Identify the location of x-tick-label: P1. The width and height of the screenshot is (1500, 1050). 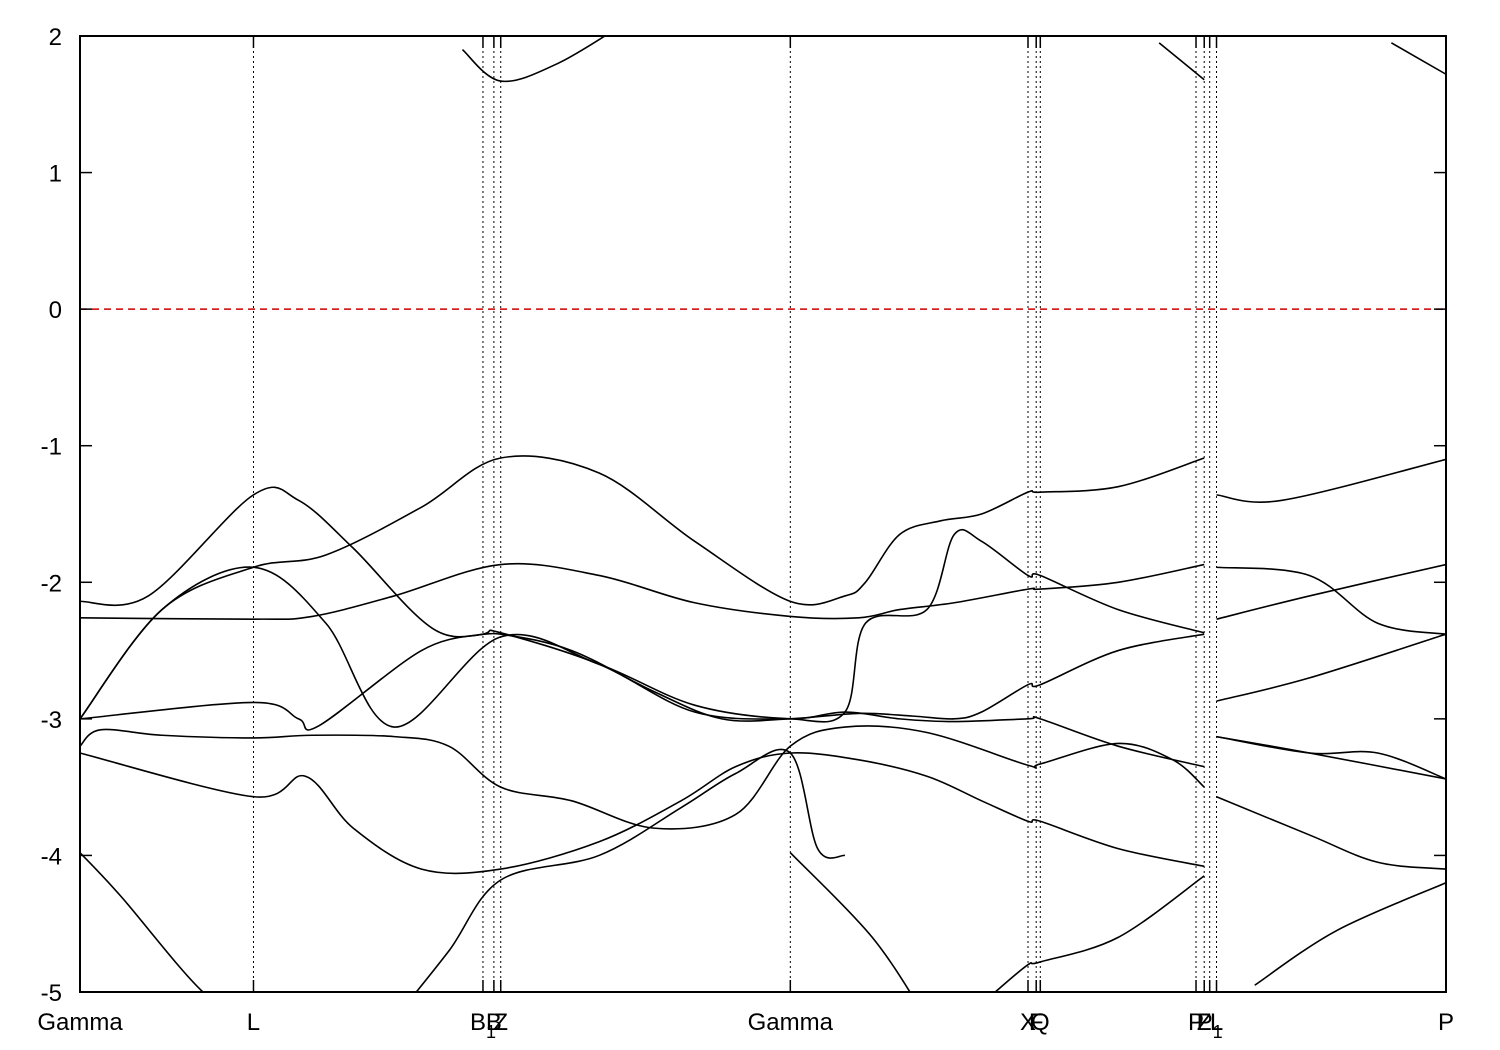
(1210, 1025).